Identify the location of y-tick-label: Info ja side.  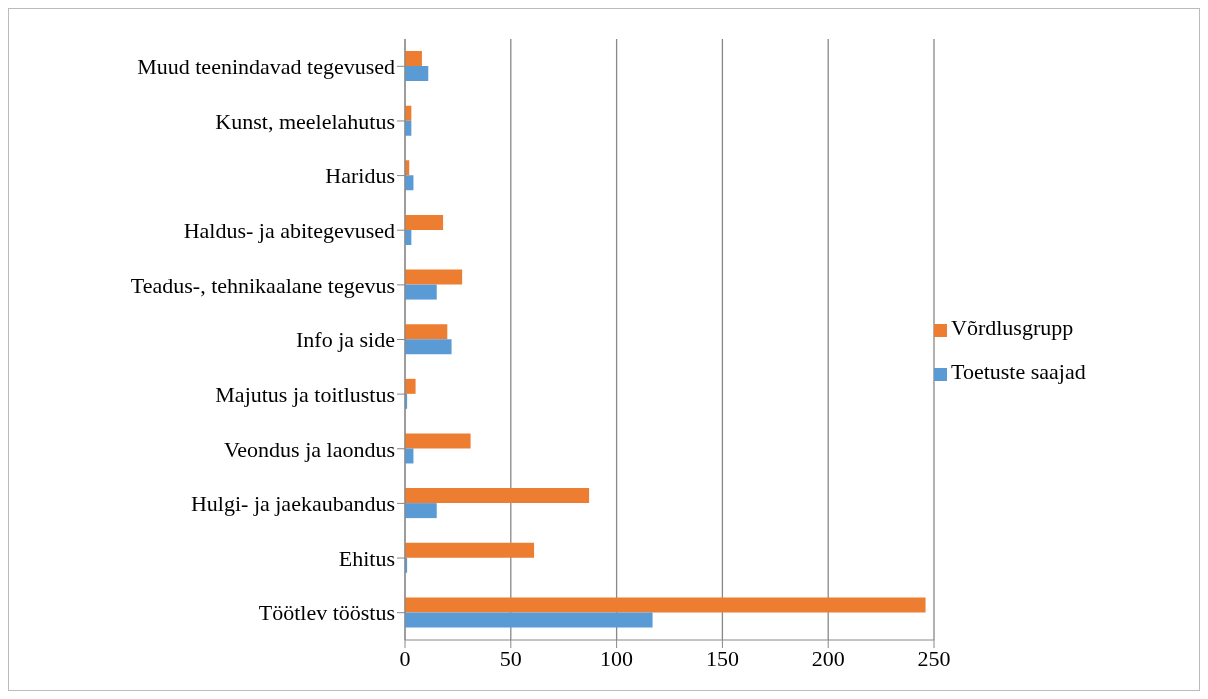
(345, 340).